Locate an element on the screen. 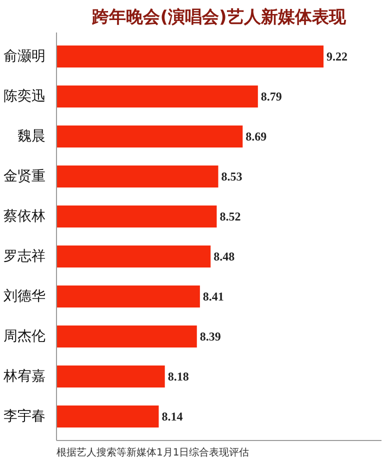  y-tick-label: 林宥嘉 is located at coordinates (24, 376).